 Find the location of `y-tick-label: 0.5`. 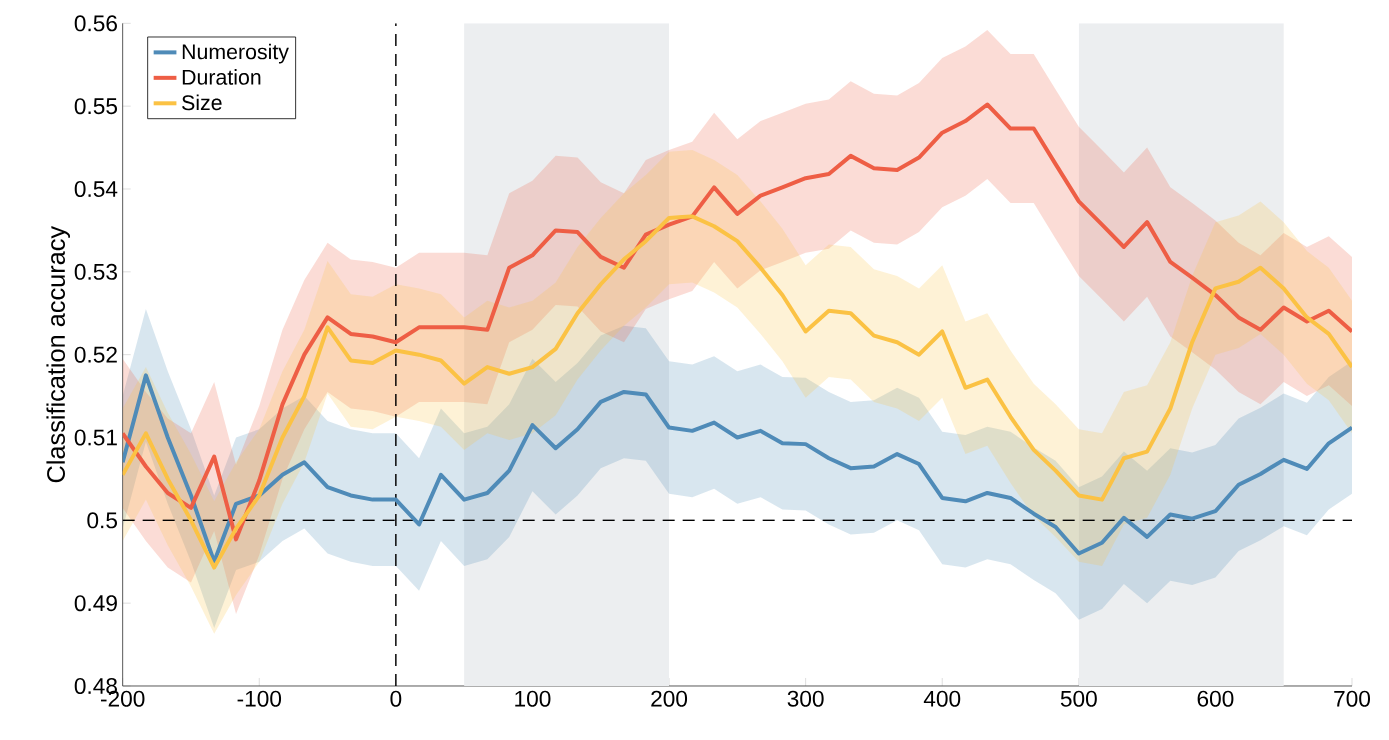

y-tick-label: 0.5 is located at coordinates (102, 520).